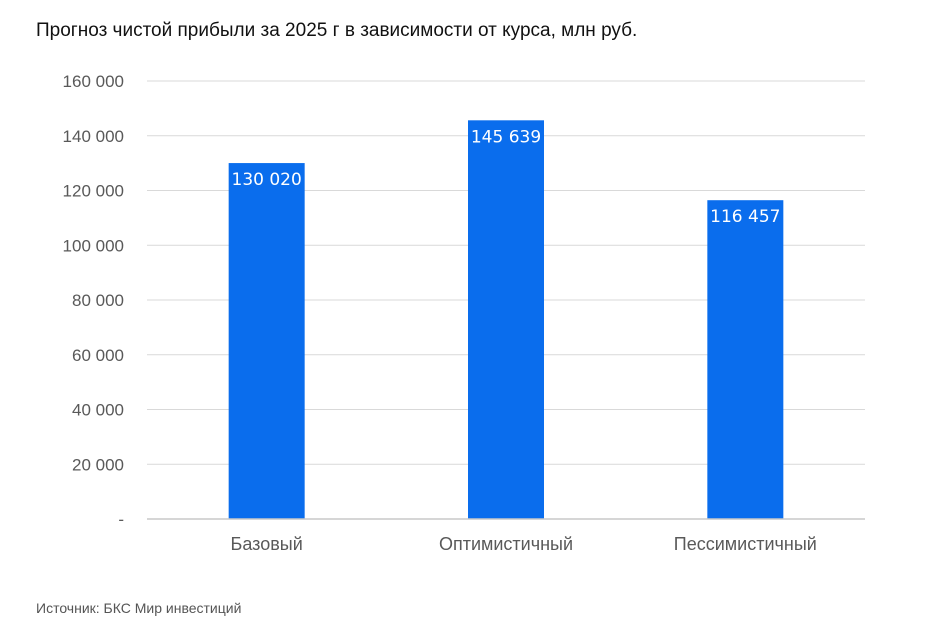 This screenshot has height=644, width=933. Describe the element at coordinates (267, 180) in the screenshot. I see `data-label: 130 020` at that location.